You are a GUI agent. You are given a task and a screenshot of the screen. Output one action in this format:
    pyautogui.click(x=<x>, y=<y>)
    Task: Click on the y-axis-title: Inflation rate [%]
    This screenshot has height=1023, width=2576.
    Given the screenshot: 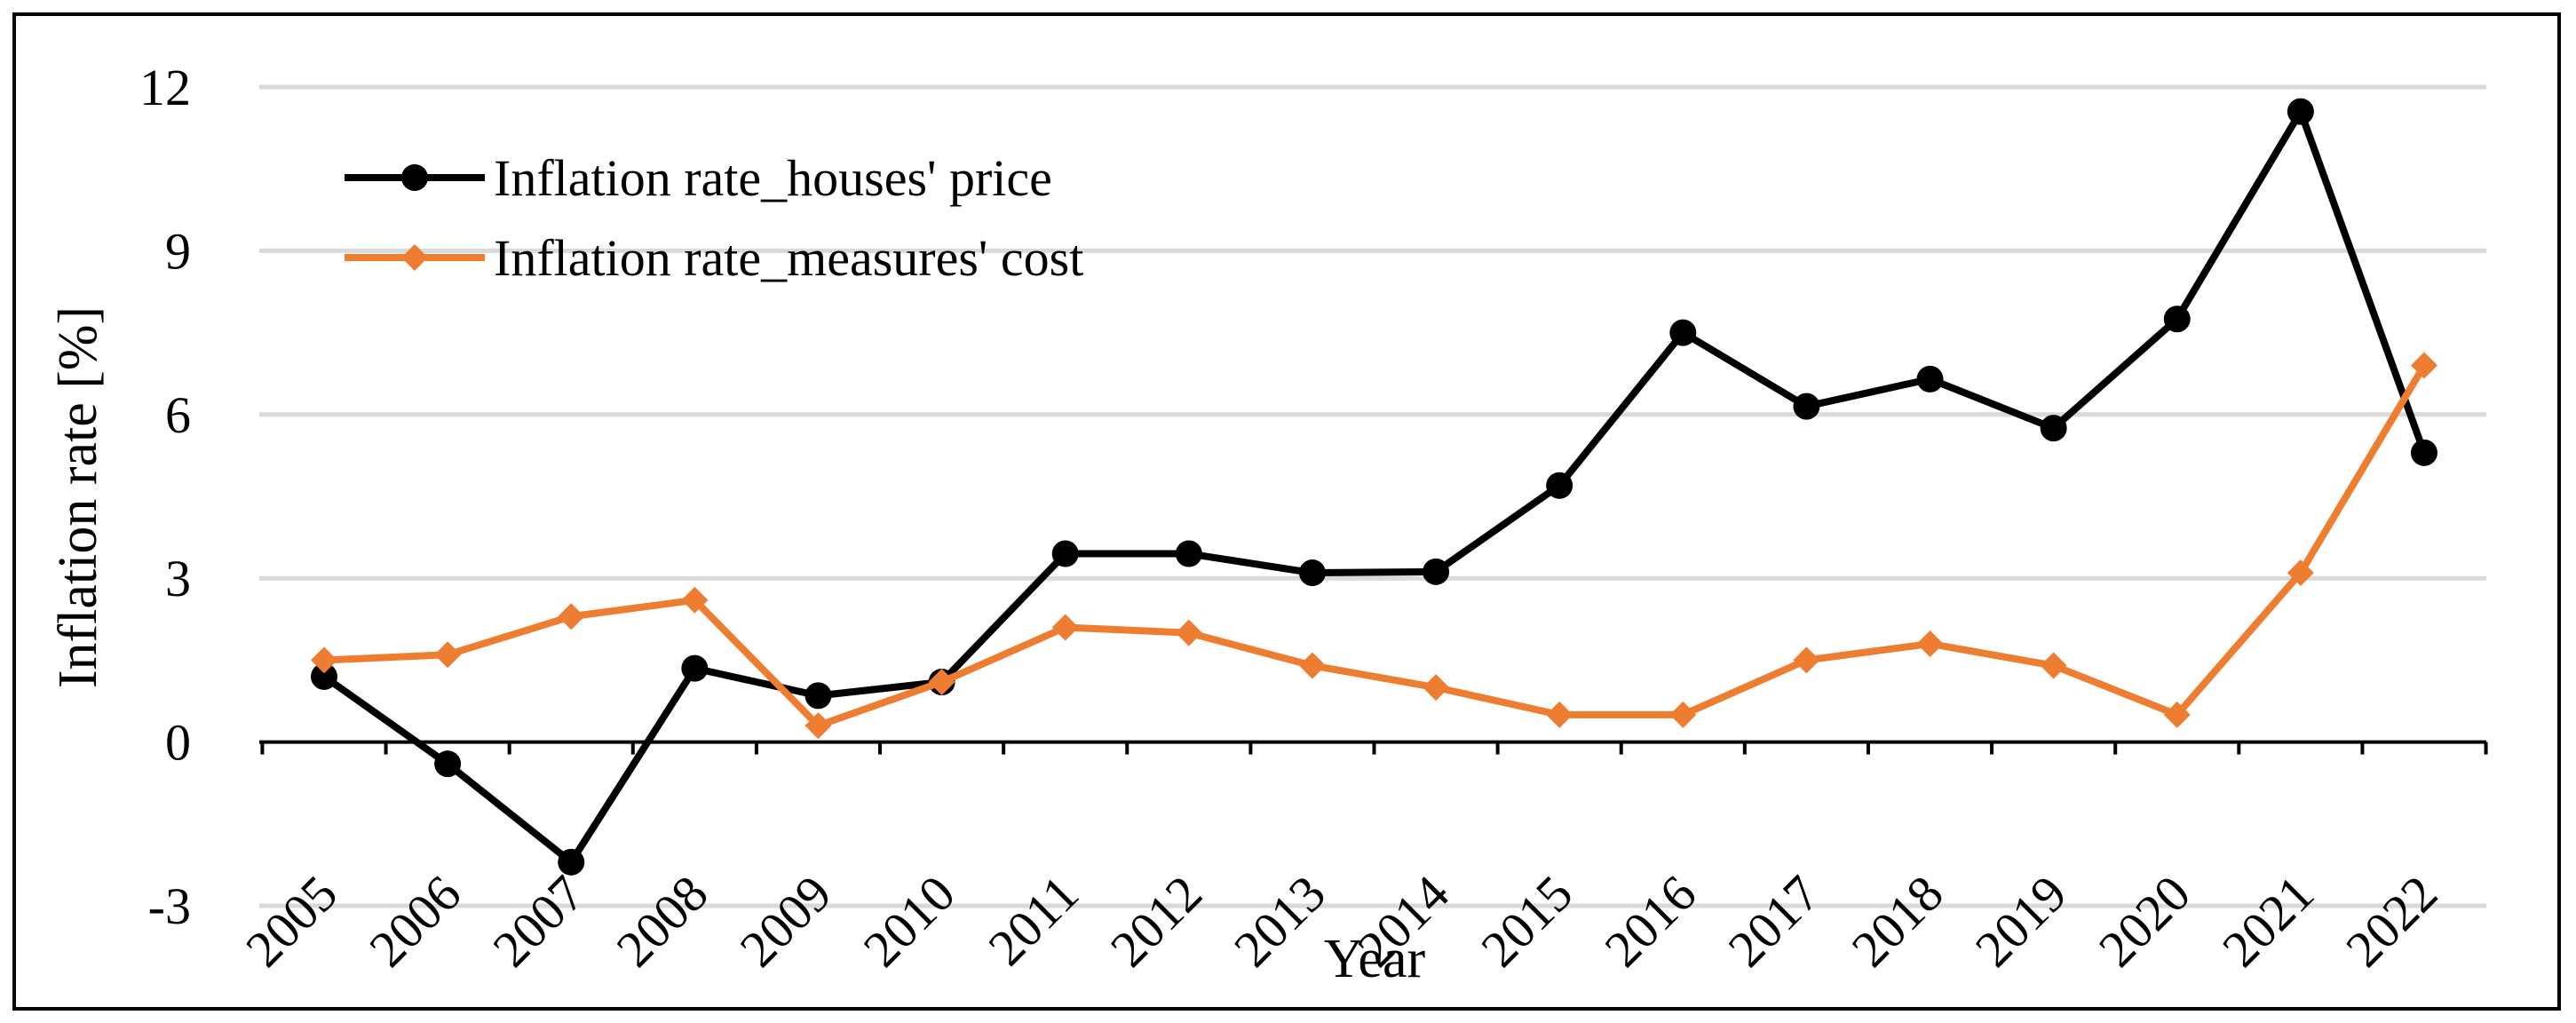 What is the action you would take?
    pyautogui.click(x=78, y=497)
    